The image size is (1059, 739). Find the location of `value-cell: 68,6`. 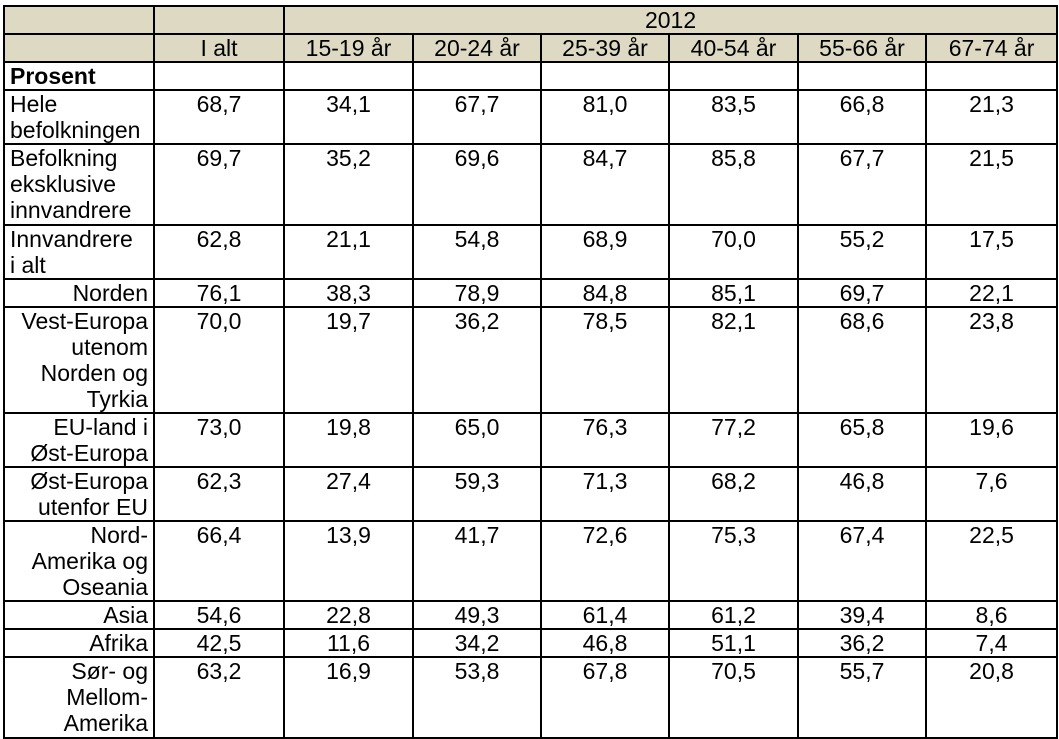

value-cell: 68,6 is located at coordinates (862, 360).